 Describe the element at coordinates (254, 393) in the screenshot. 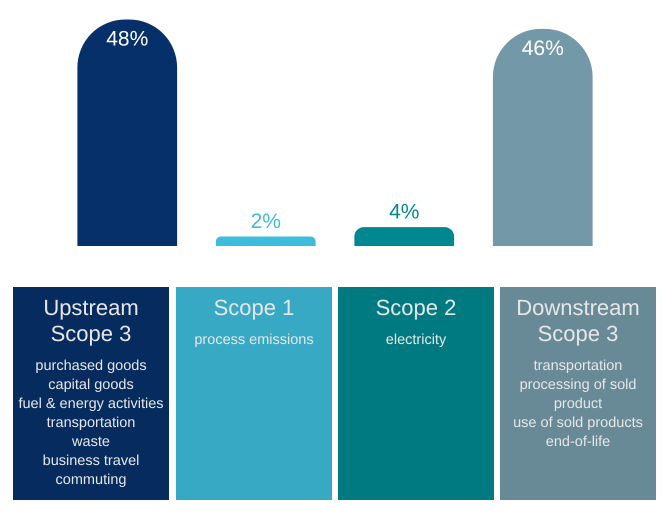

I see `label-panel: Scope 1 process emissions` at that location.